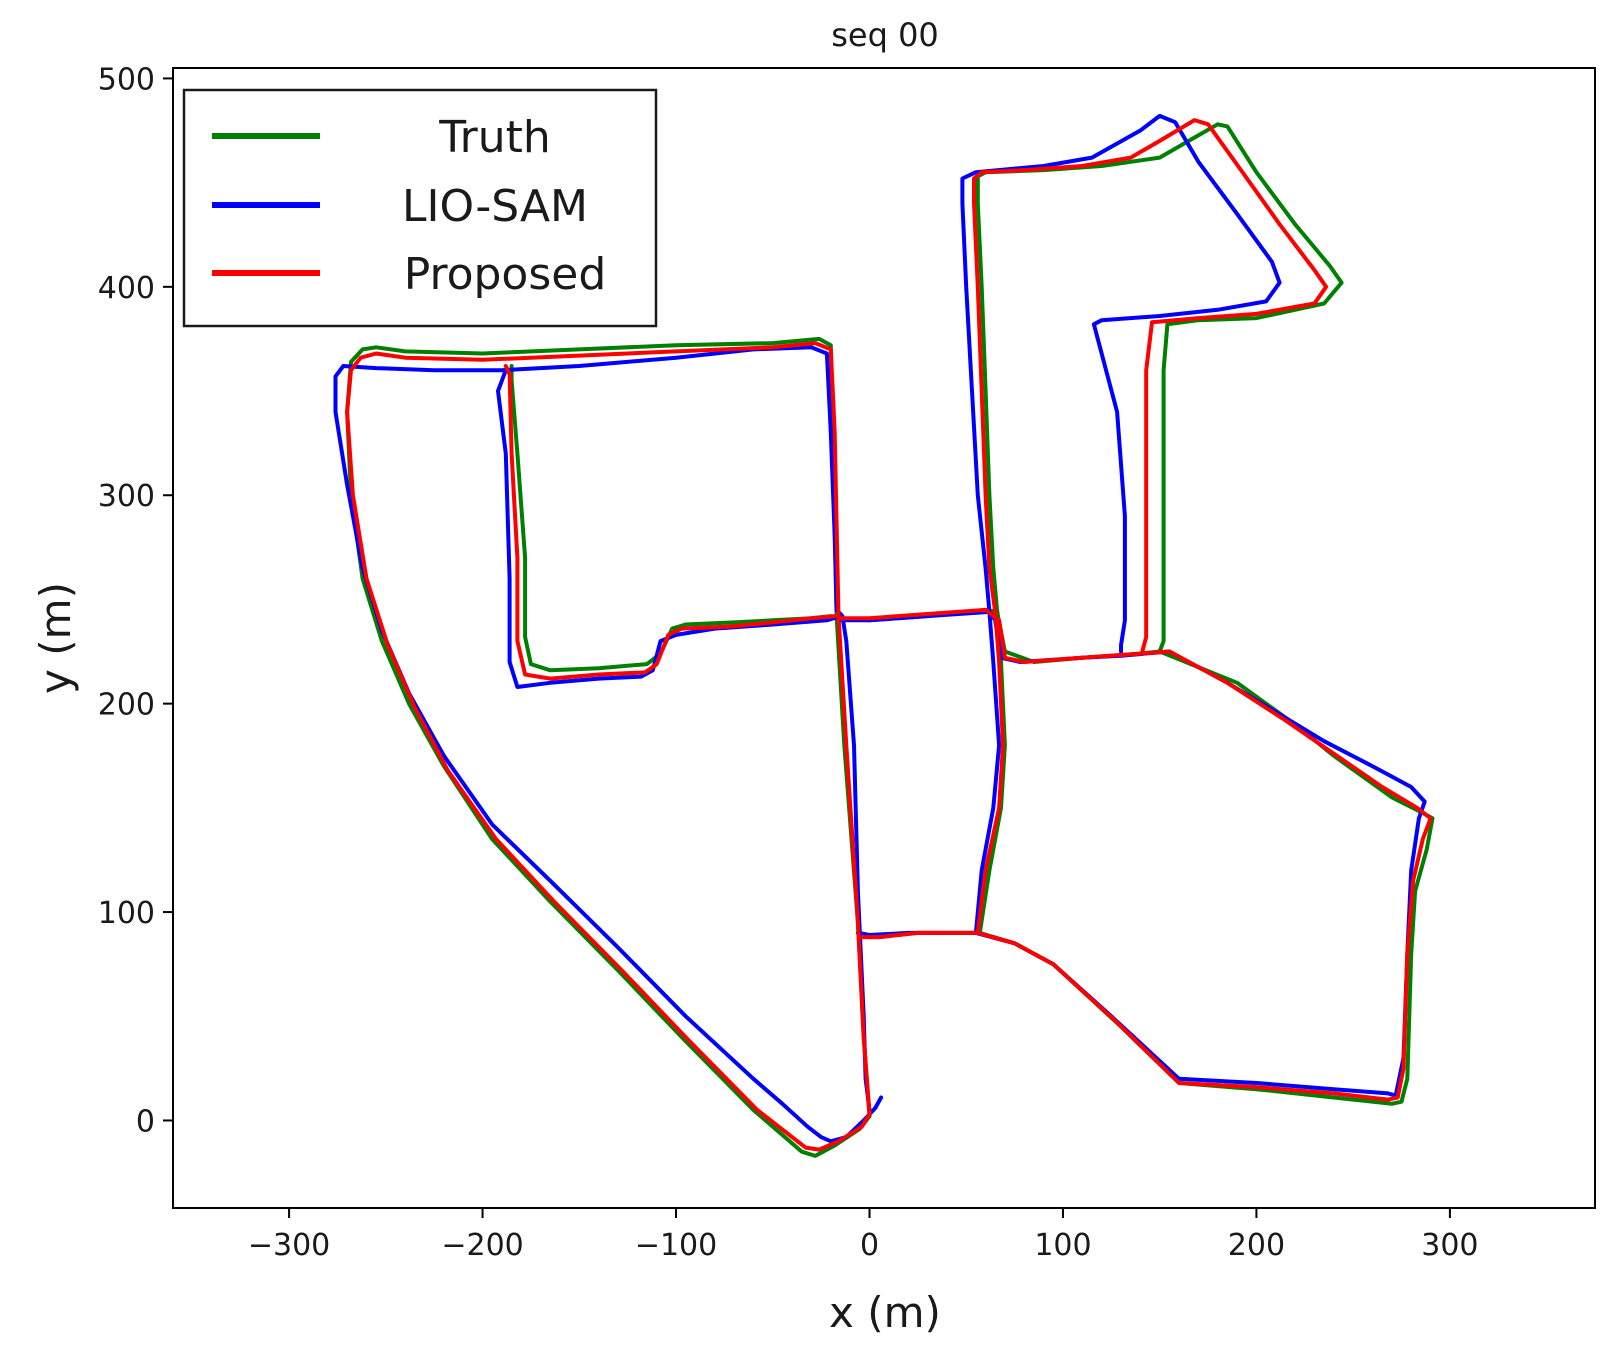 This screenshot has height=1350, width=1615. I want to click on x-tick-label: 300, so click(1449, 1245).